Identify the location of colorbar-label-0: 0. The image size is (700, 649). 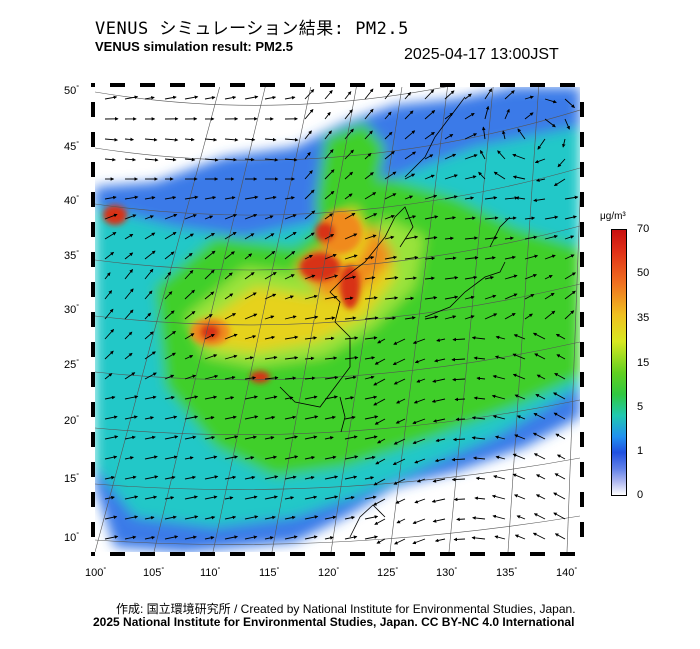
(640, 495).